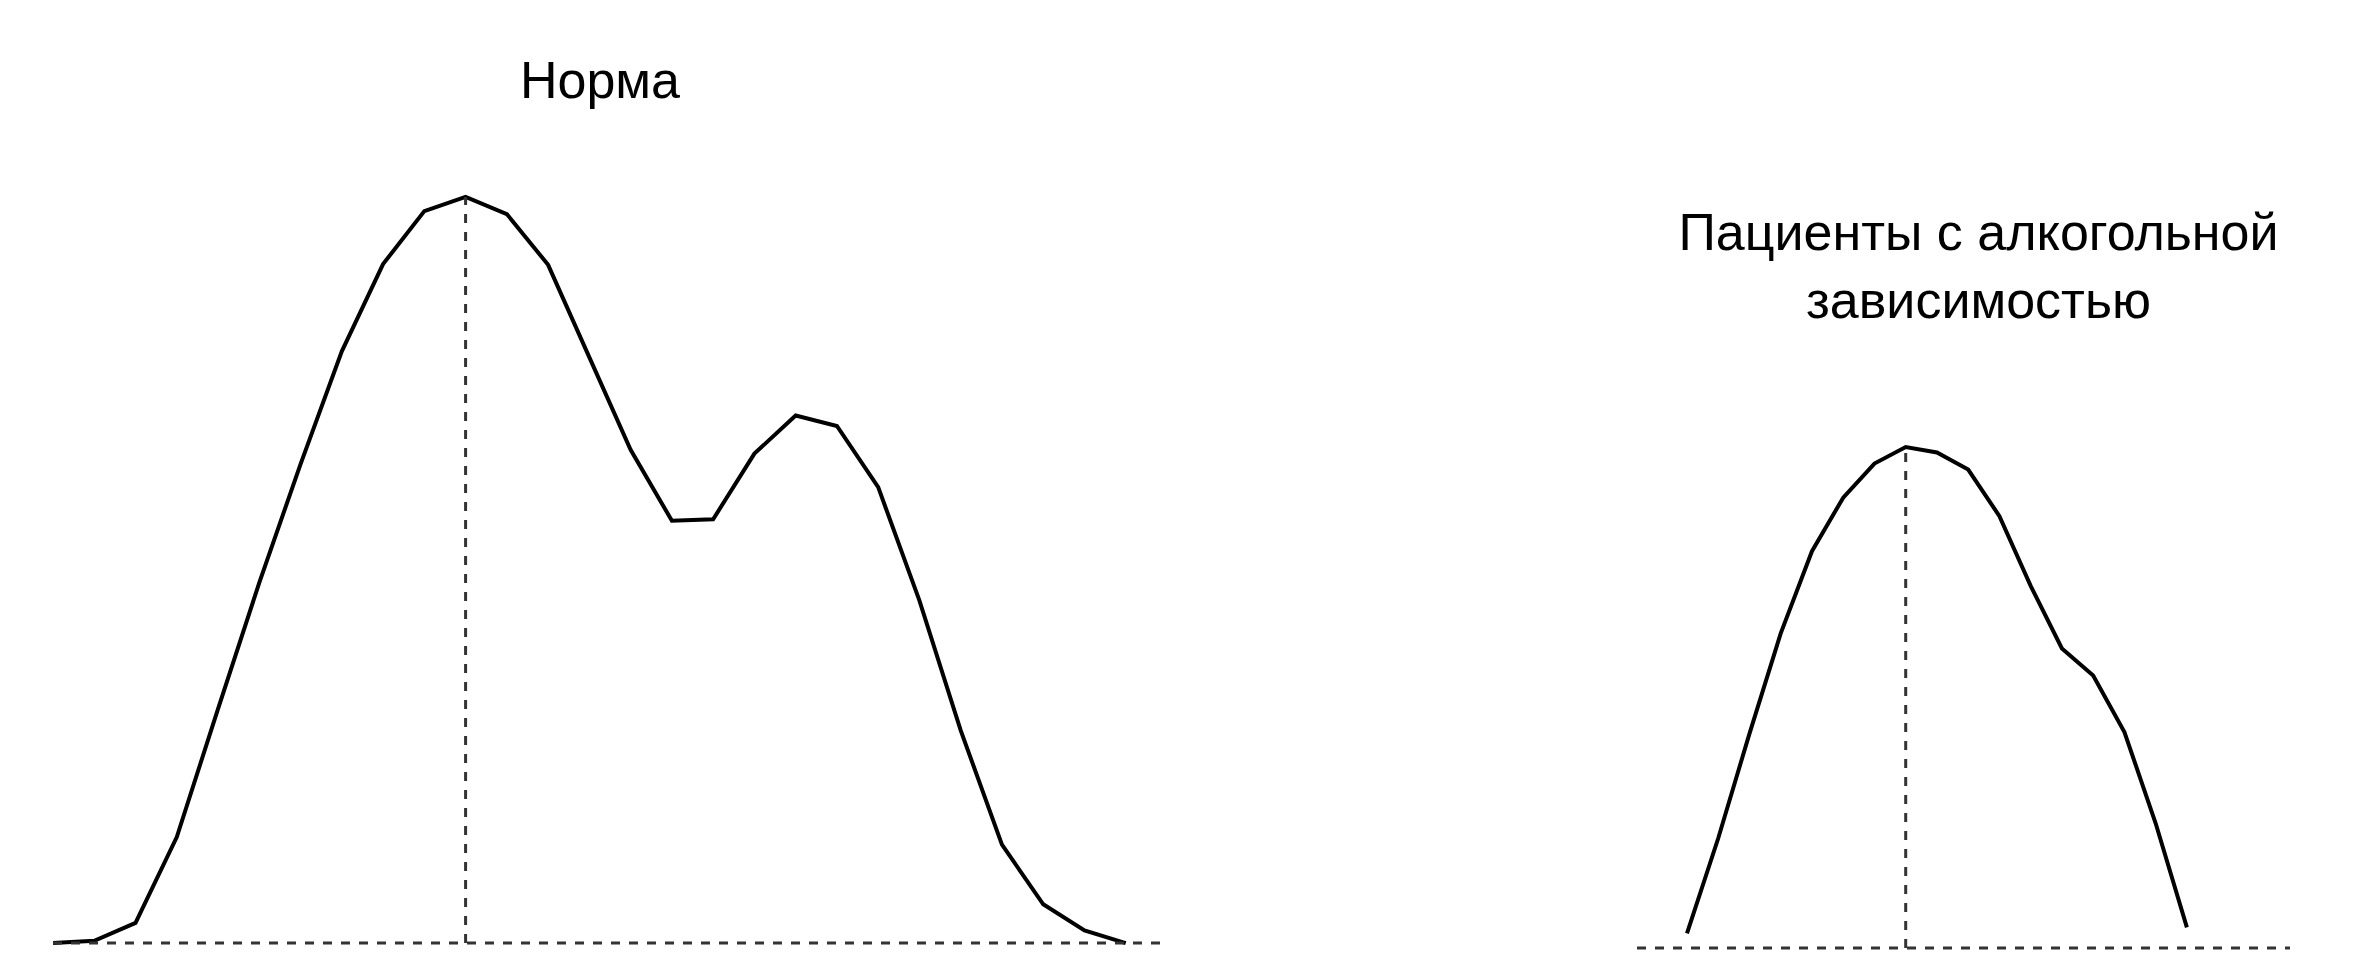  I want to click on chart-title: Пациенты с алкогольной зависимостью, so click(1978, 266).